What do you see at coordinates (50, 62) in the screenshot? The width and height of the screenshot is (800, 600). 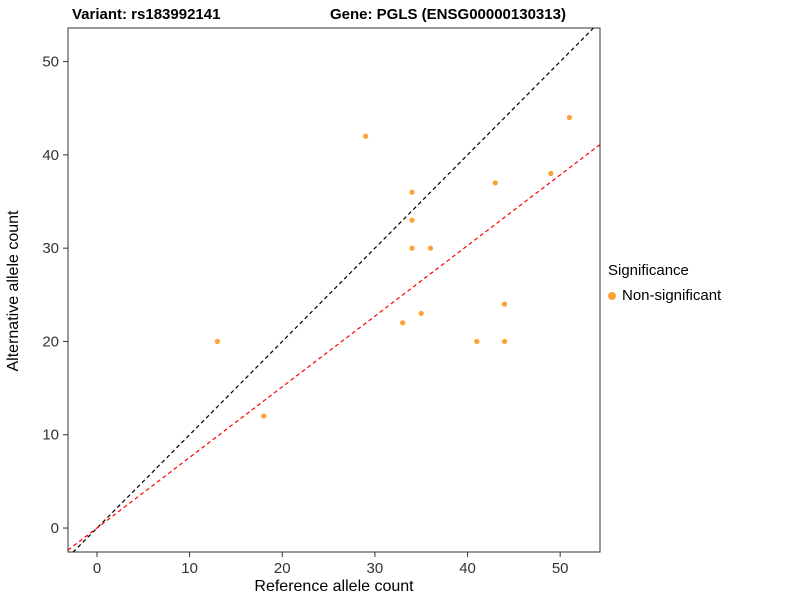 I see `y-tick-label: 50` at bounding box center [50, 62].